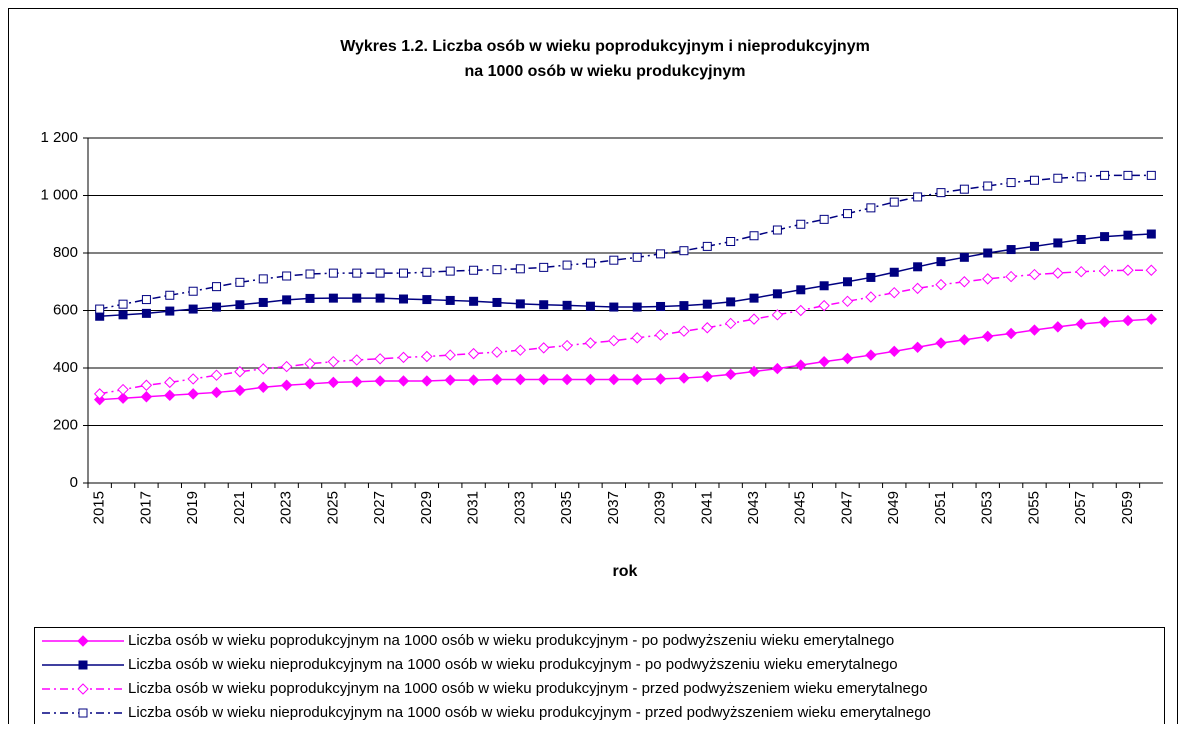  I want to click on x-tick-label: 2041, so click(706, 507).